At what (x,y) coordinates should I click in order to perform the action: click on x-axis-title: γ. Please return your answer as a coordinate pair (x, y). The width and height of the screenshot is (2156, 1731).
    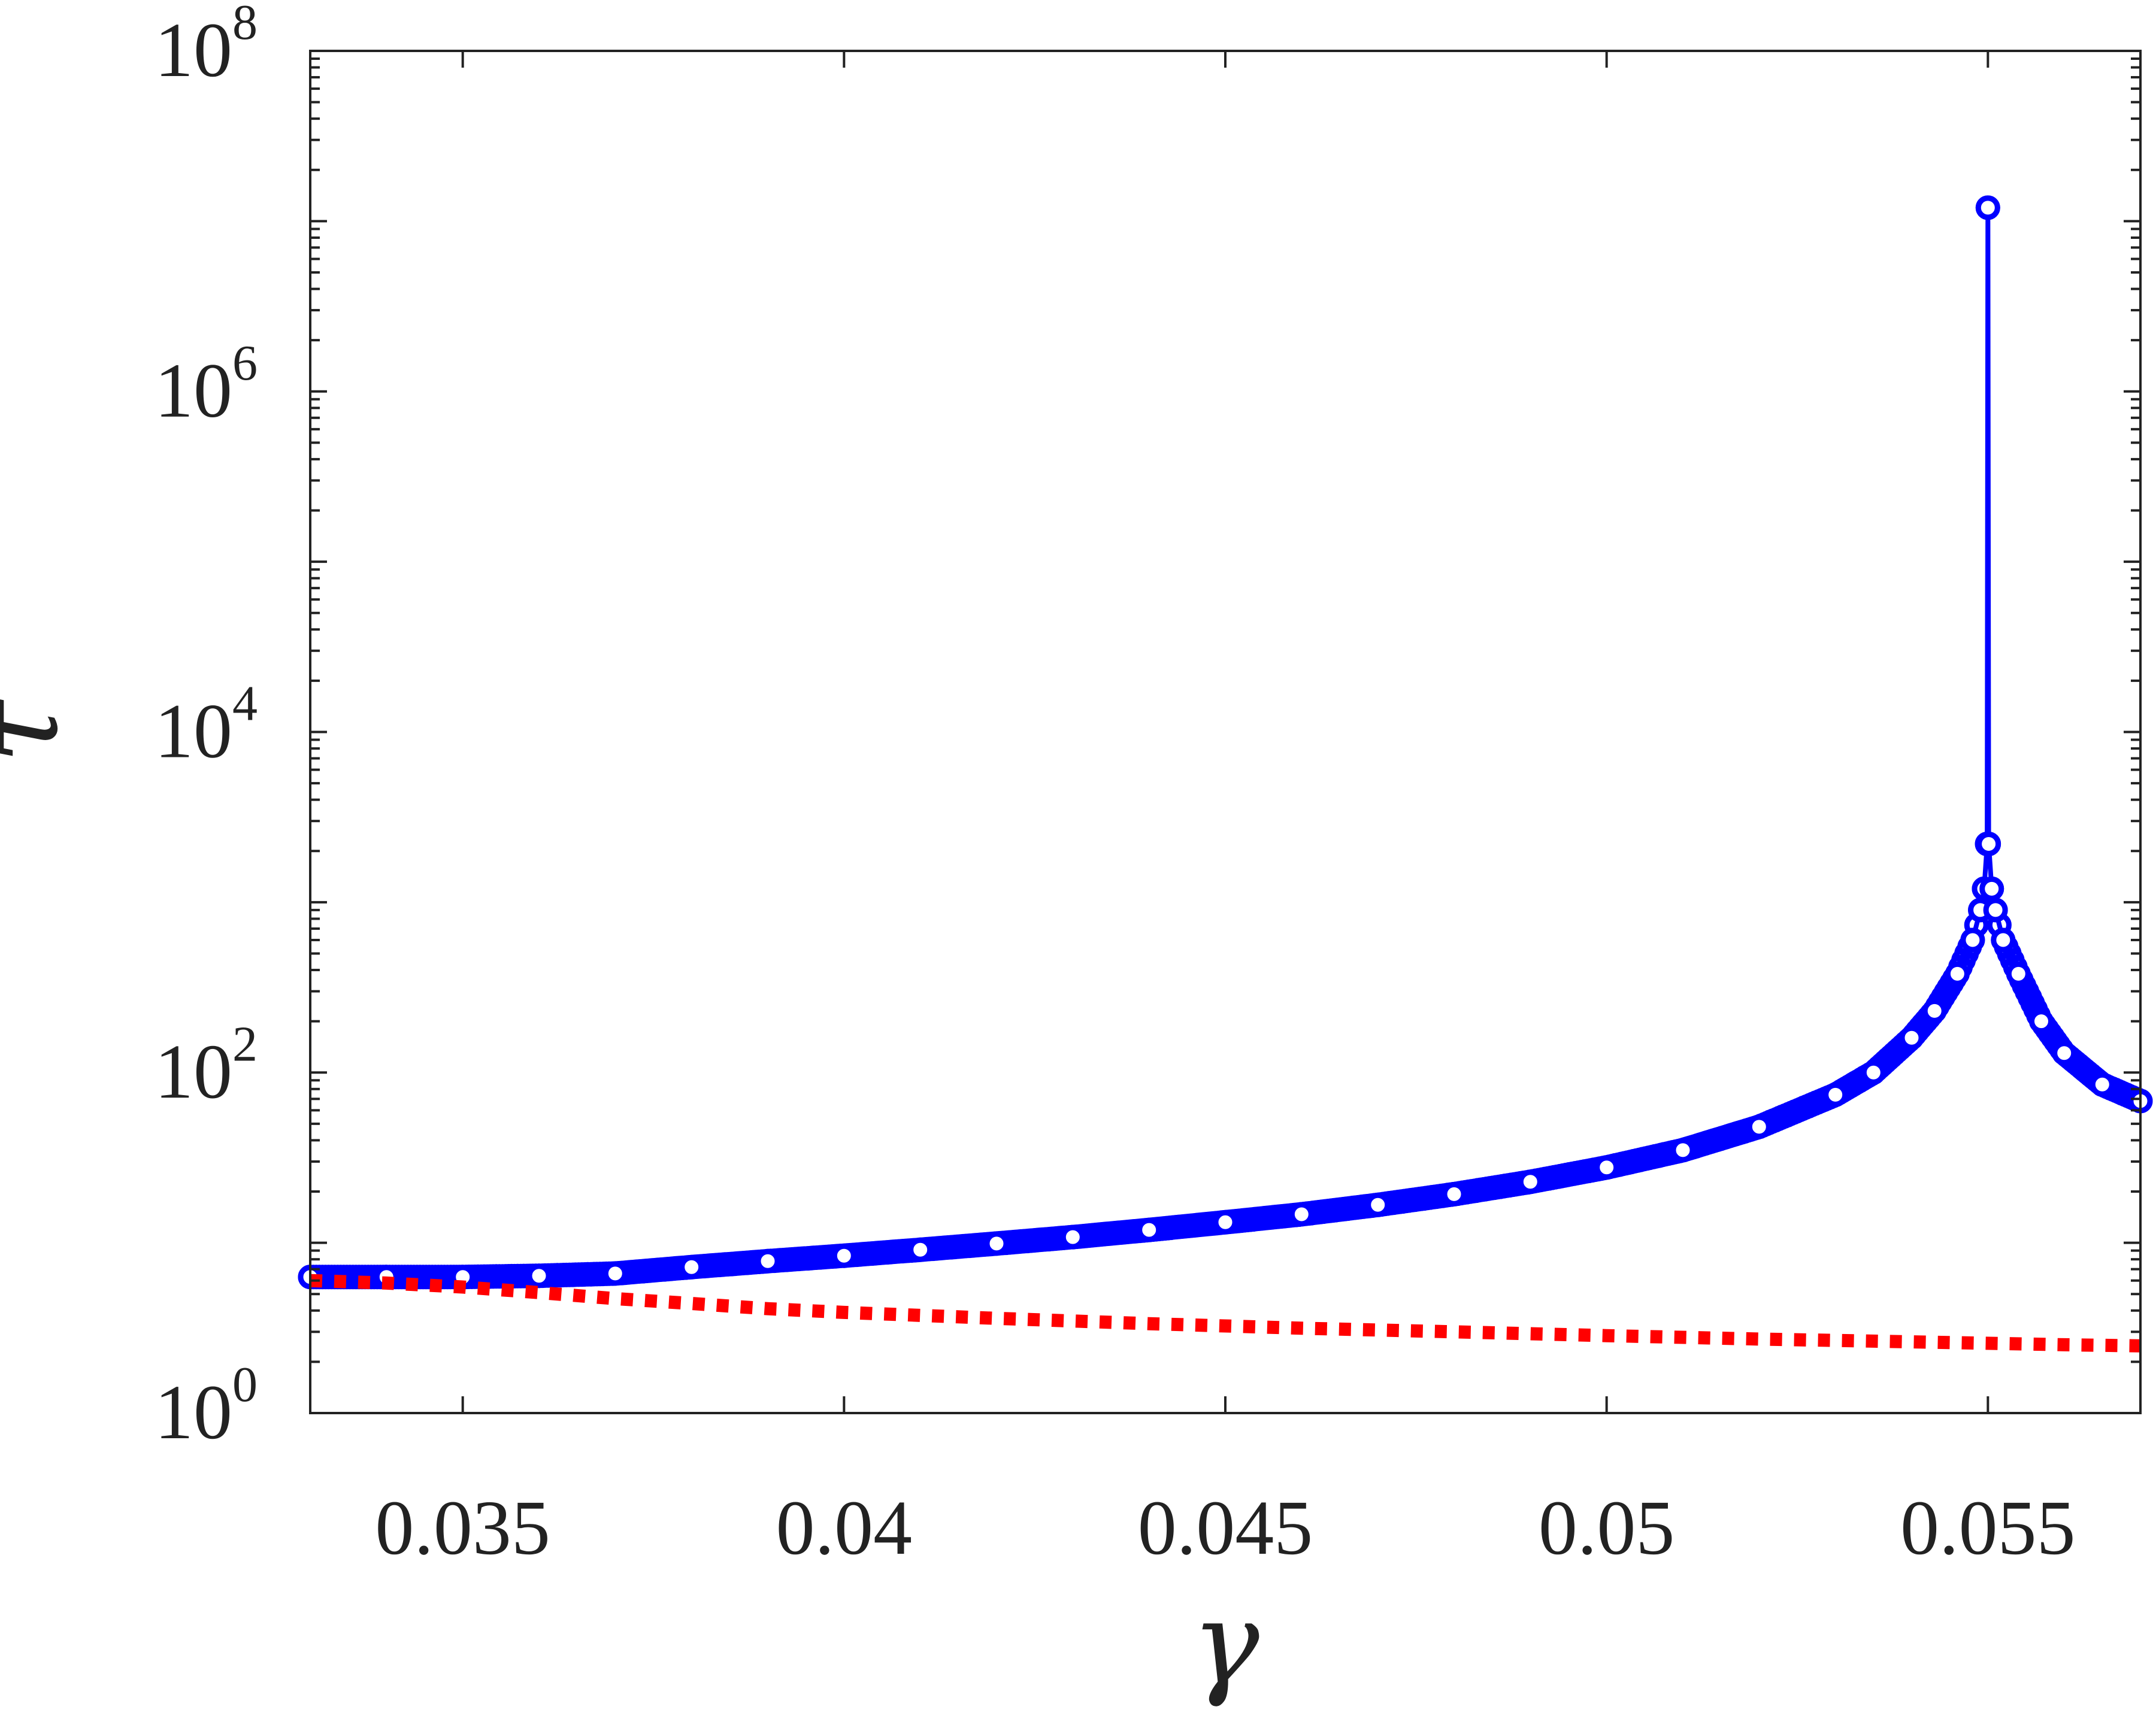
    Looking at the image, I should click on (1225, 1643).